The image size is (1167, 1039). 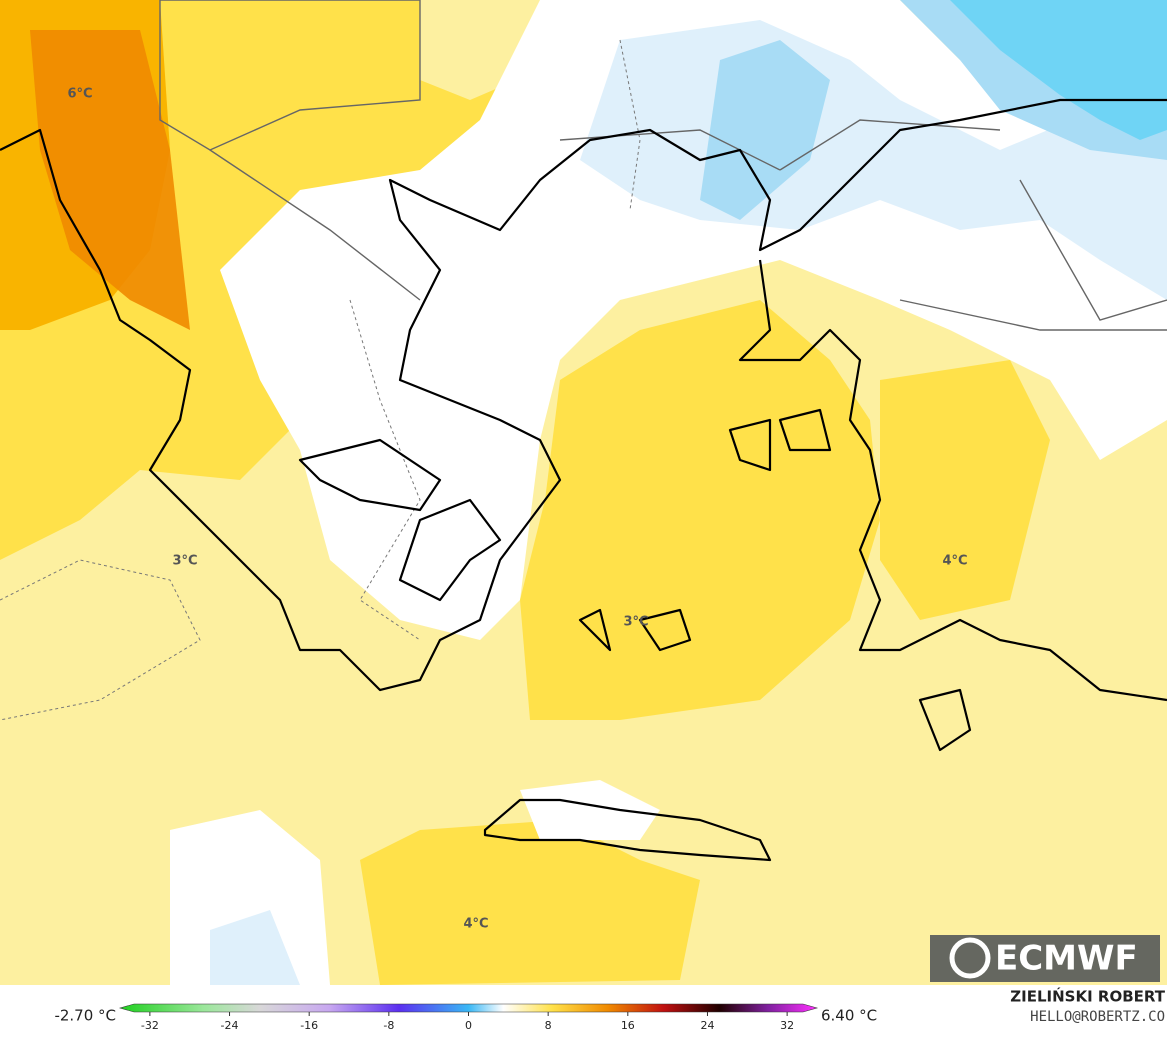 What do you see at coordinates (255, 947) in the screenshot?
I see `cool-south` at bounding box center [255, 947].